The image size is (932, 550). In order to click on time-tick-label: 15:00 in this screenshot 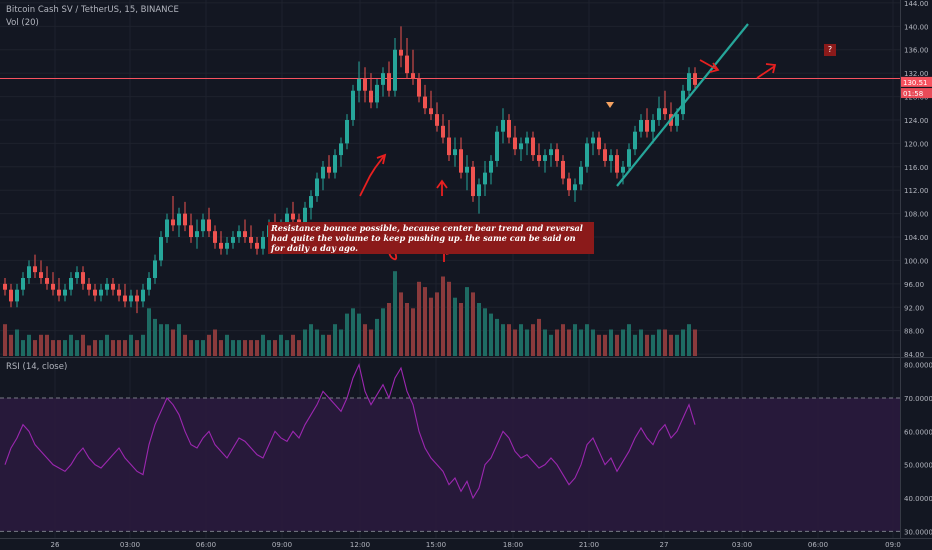, I will do `click(436, 545)`.